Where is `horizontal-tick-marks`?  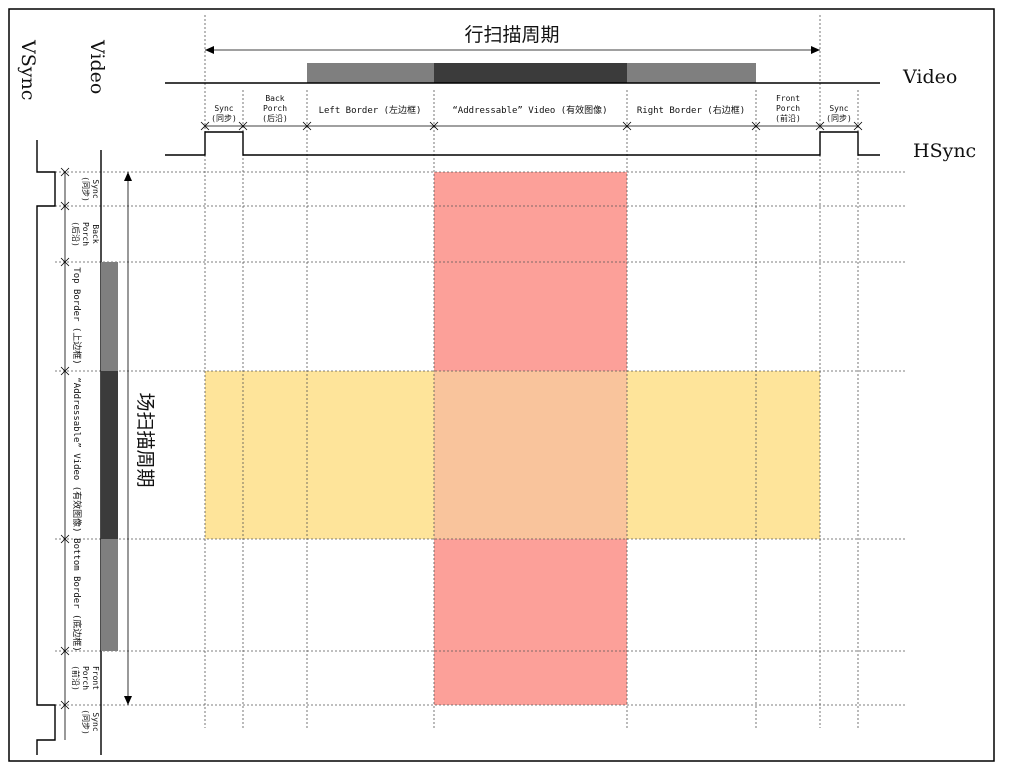 horizontal-tick-marks is located at coordinates (531, 126).